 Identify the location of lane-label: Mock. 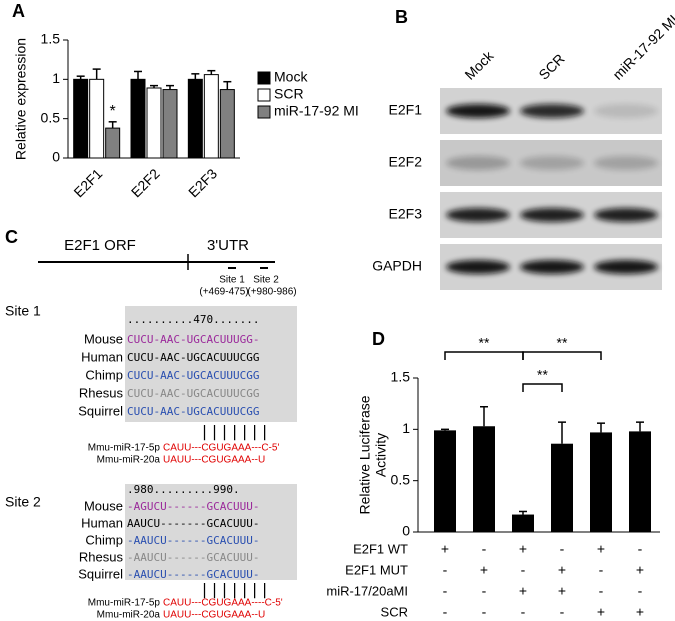
(479, 65).